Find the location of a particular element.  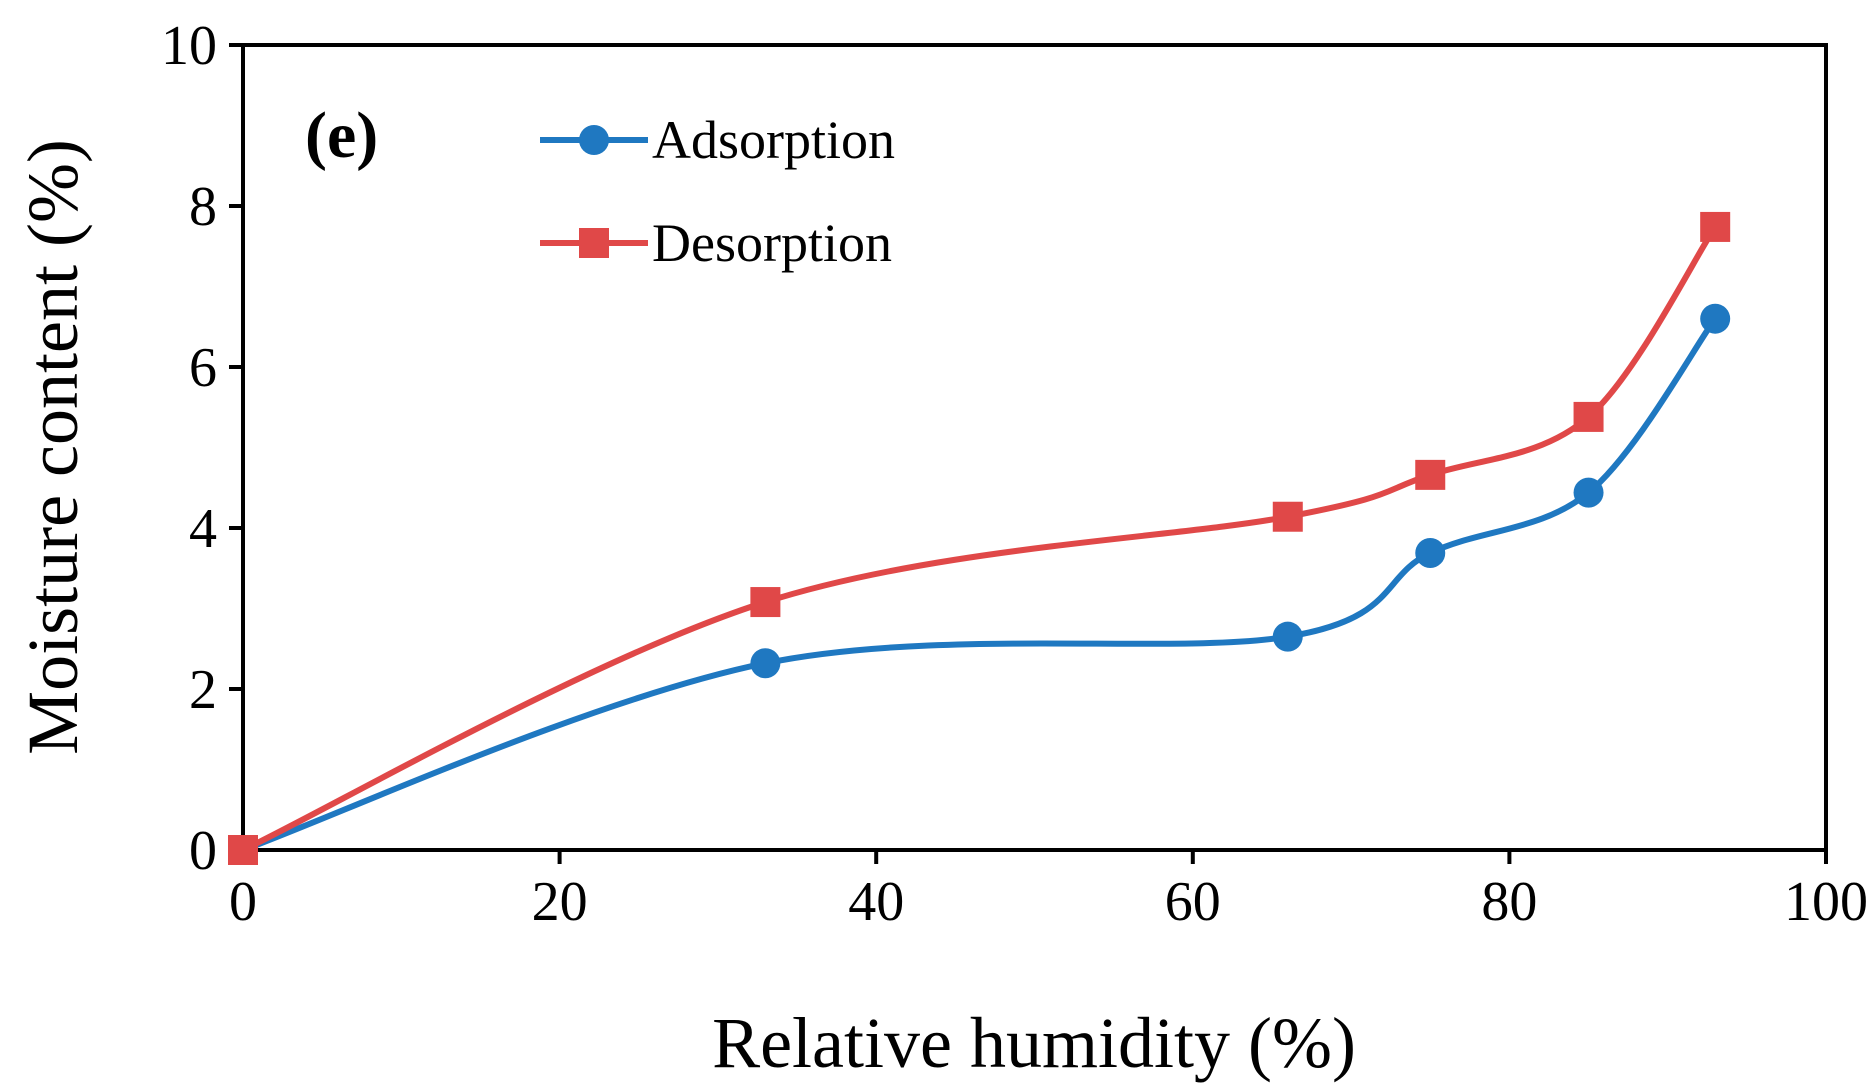

x-tick-label: 100 is located at coordinates (1826, 902).